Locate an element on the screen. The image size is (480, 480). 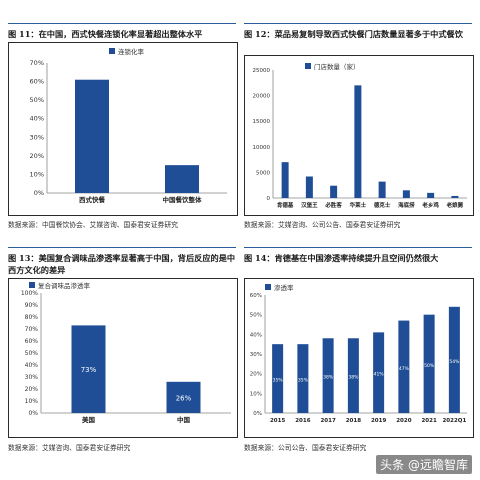
panel-3-source: 数据来源：艾媒咨询、国泰君安证券研究 is located at coordinates (69, 448).